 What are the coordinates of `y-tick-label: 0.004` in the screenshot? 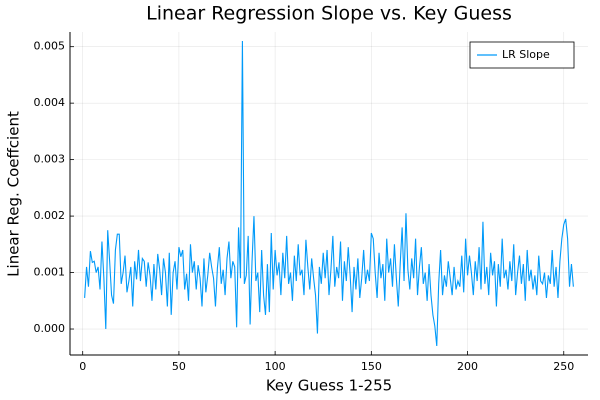 It's located at (50, 102).